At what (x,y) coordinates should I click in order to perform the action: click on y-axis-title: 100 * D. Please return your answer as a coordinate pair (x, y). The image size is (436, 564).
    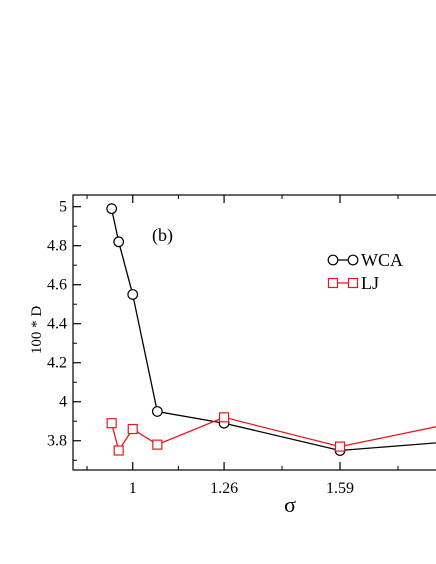
    Looking at the image, I should click on (37, 330).